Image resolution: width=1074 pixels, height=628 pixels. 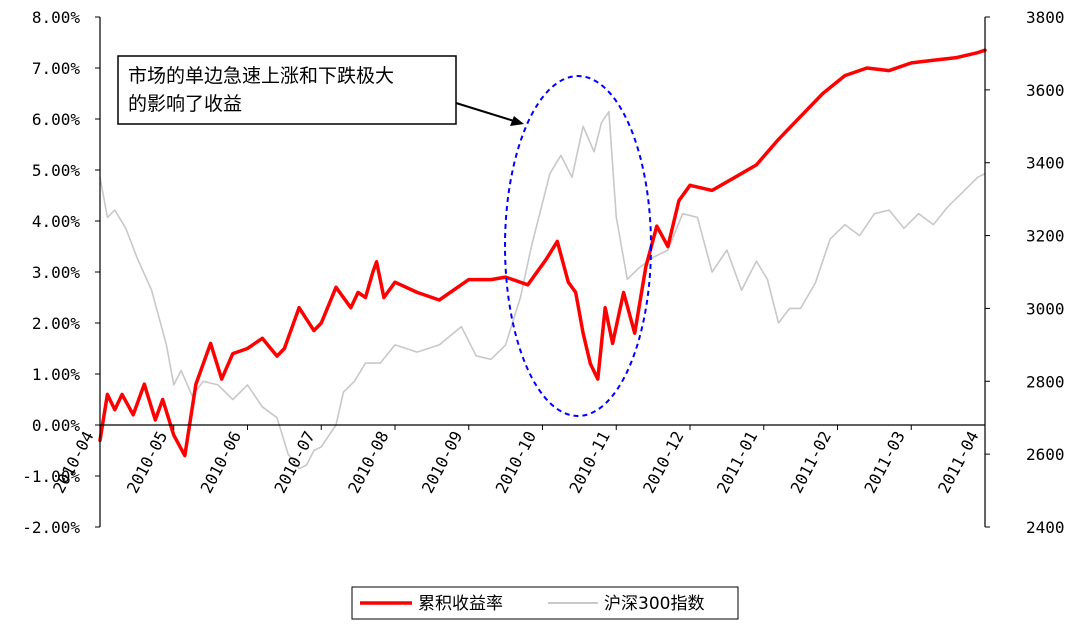 What do you see at coordinates (1045, 454) in the screenshot?
I see `right-axis-tick-label: 2600` at bounding box center [1045, 454].